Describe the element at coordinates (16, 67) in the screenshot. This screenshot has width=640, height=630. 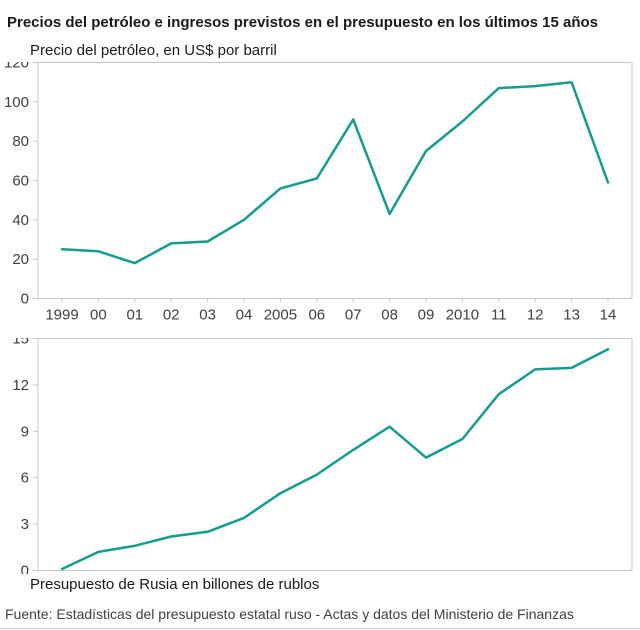
I see `svg-text: 120` at that location.